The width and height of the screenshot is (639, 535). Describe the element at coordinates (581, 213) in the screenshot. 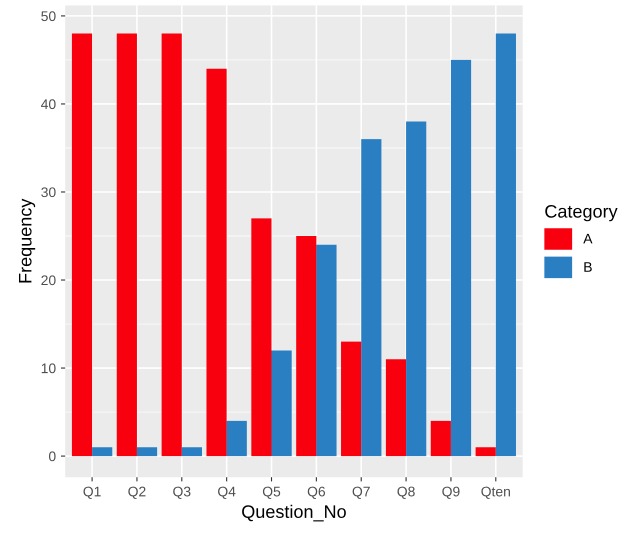

I see `legend-title: Category` at that location.